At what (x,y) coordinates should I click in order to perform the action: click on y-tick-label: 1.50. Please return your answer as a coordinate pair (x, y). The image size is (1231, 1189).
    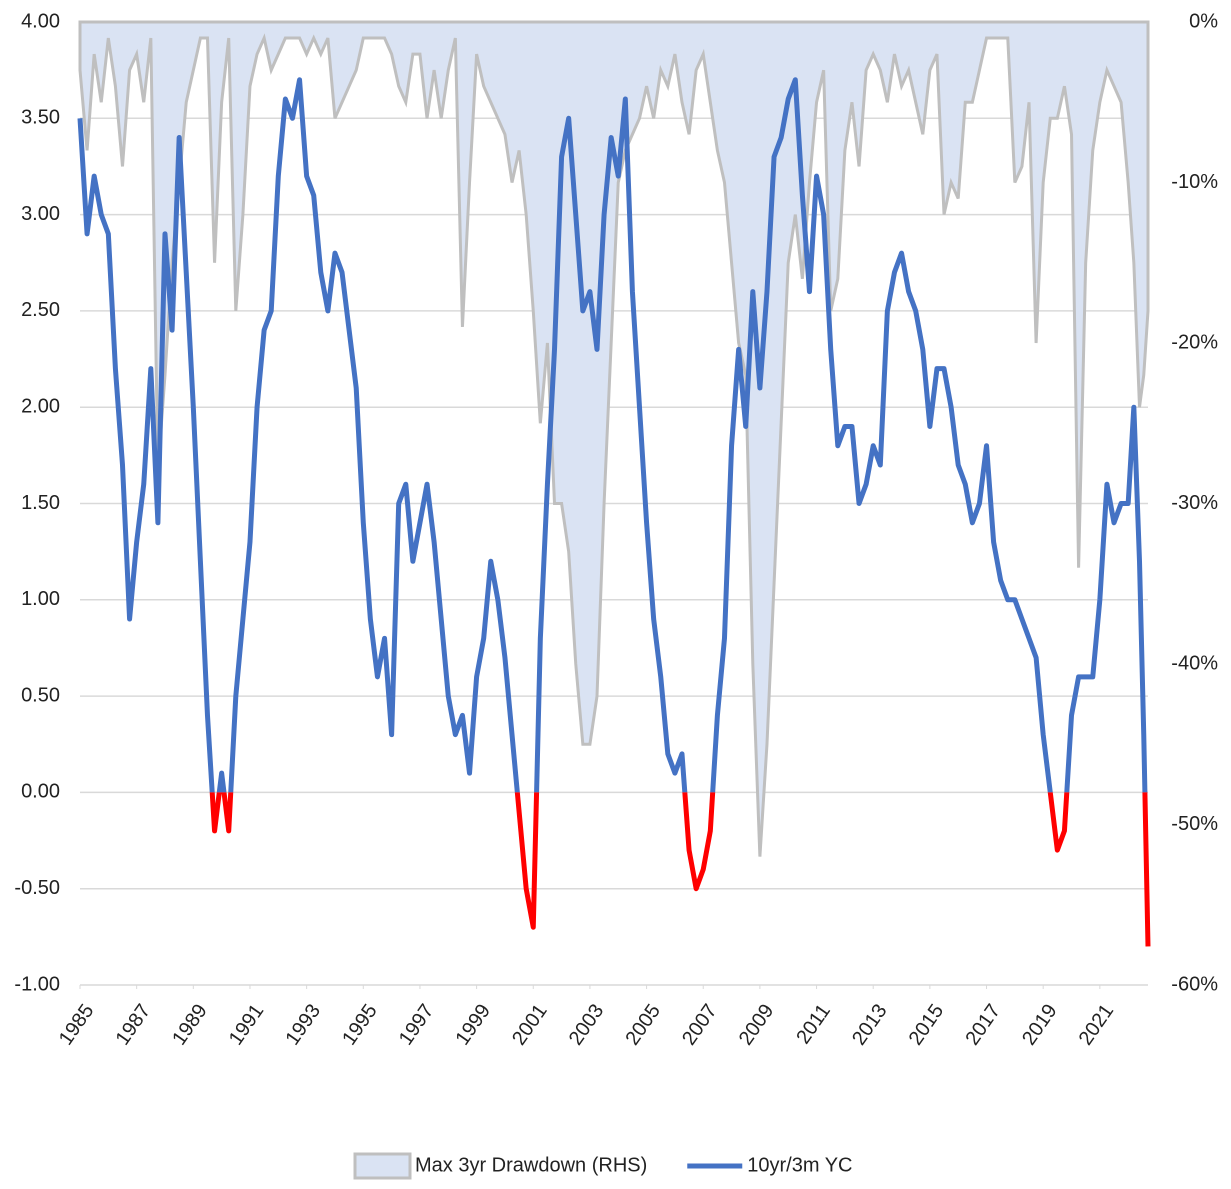
    Looking at the image, I should click on (40, 503).